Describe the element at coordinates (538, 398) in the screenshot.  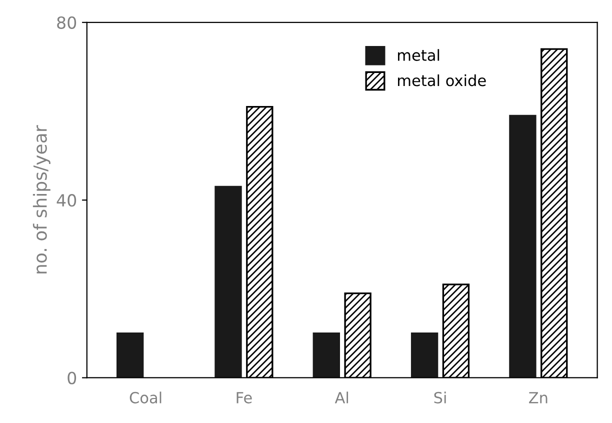
I see `x-tick-label: Zn` at that location.